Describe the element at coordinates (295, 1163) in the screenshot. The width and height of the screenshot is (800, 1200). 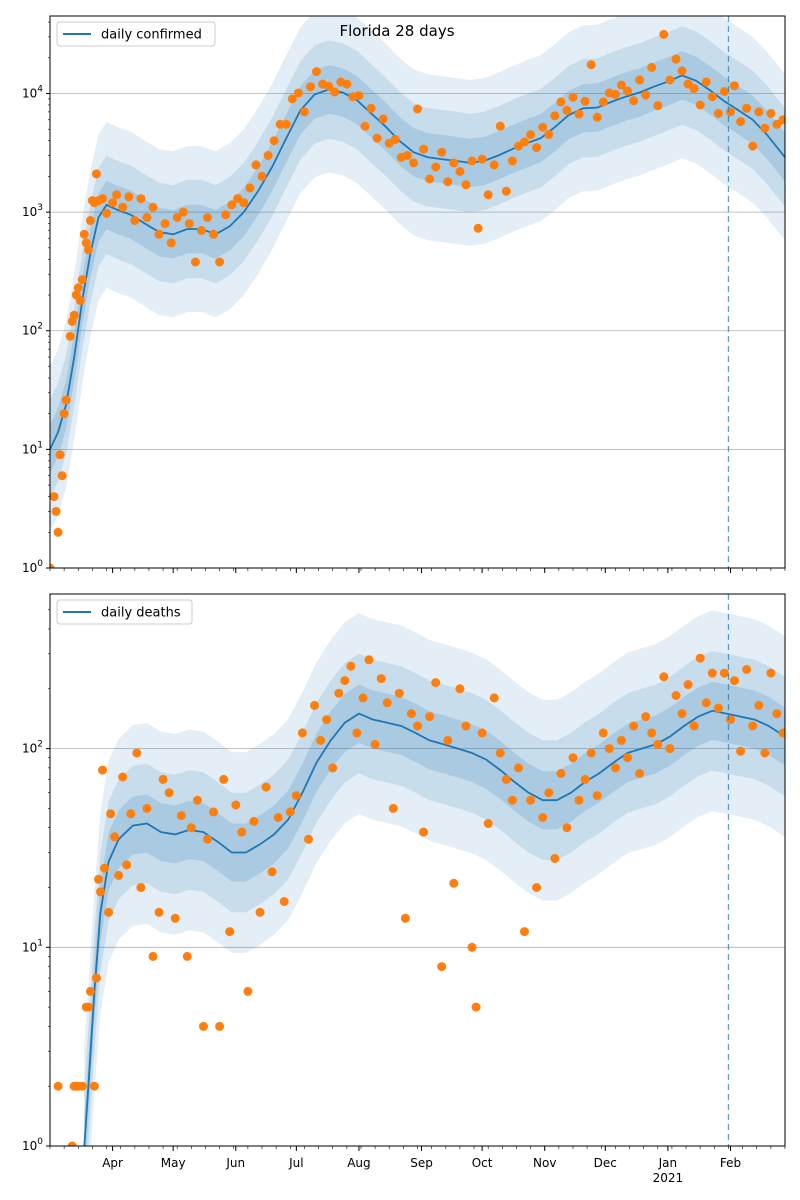
I see `x-month-label: Jul` at that location.